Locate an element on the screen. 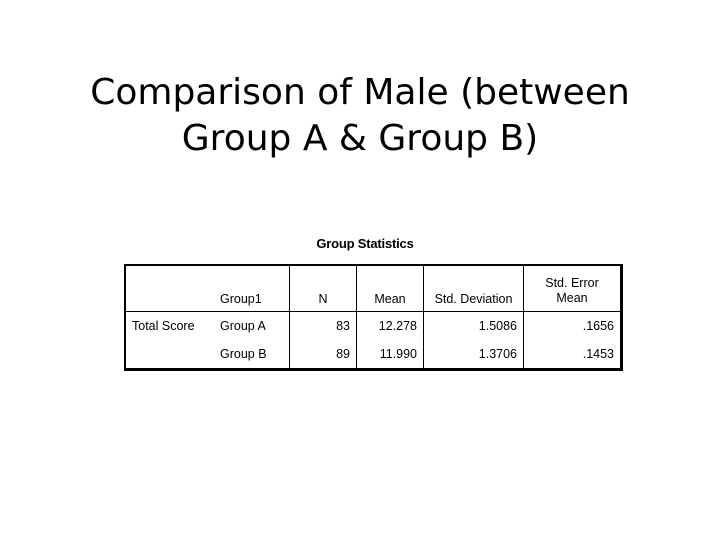 This screenshot has width=720, height=540. cell-std-error-mean: .1453 is located at coordinates (572, 355).